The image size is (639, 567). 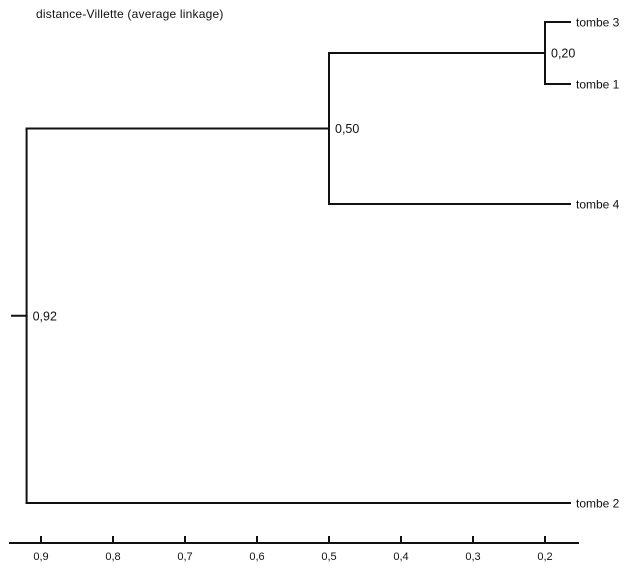 I want to click on leaf-label-t3: tombe 3, so click(x=598, y=23).